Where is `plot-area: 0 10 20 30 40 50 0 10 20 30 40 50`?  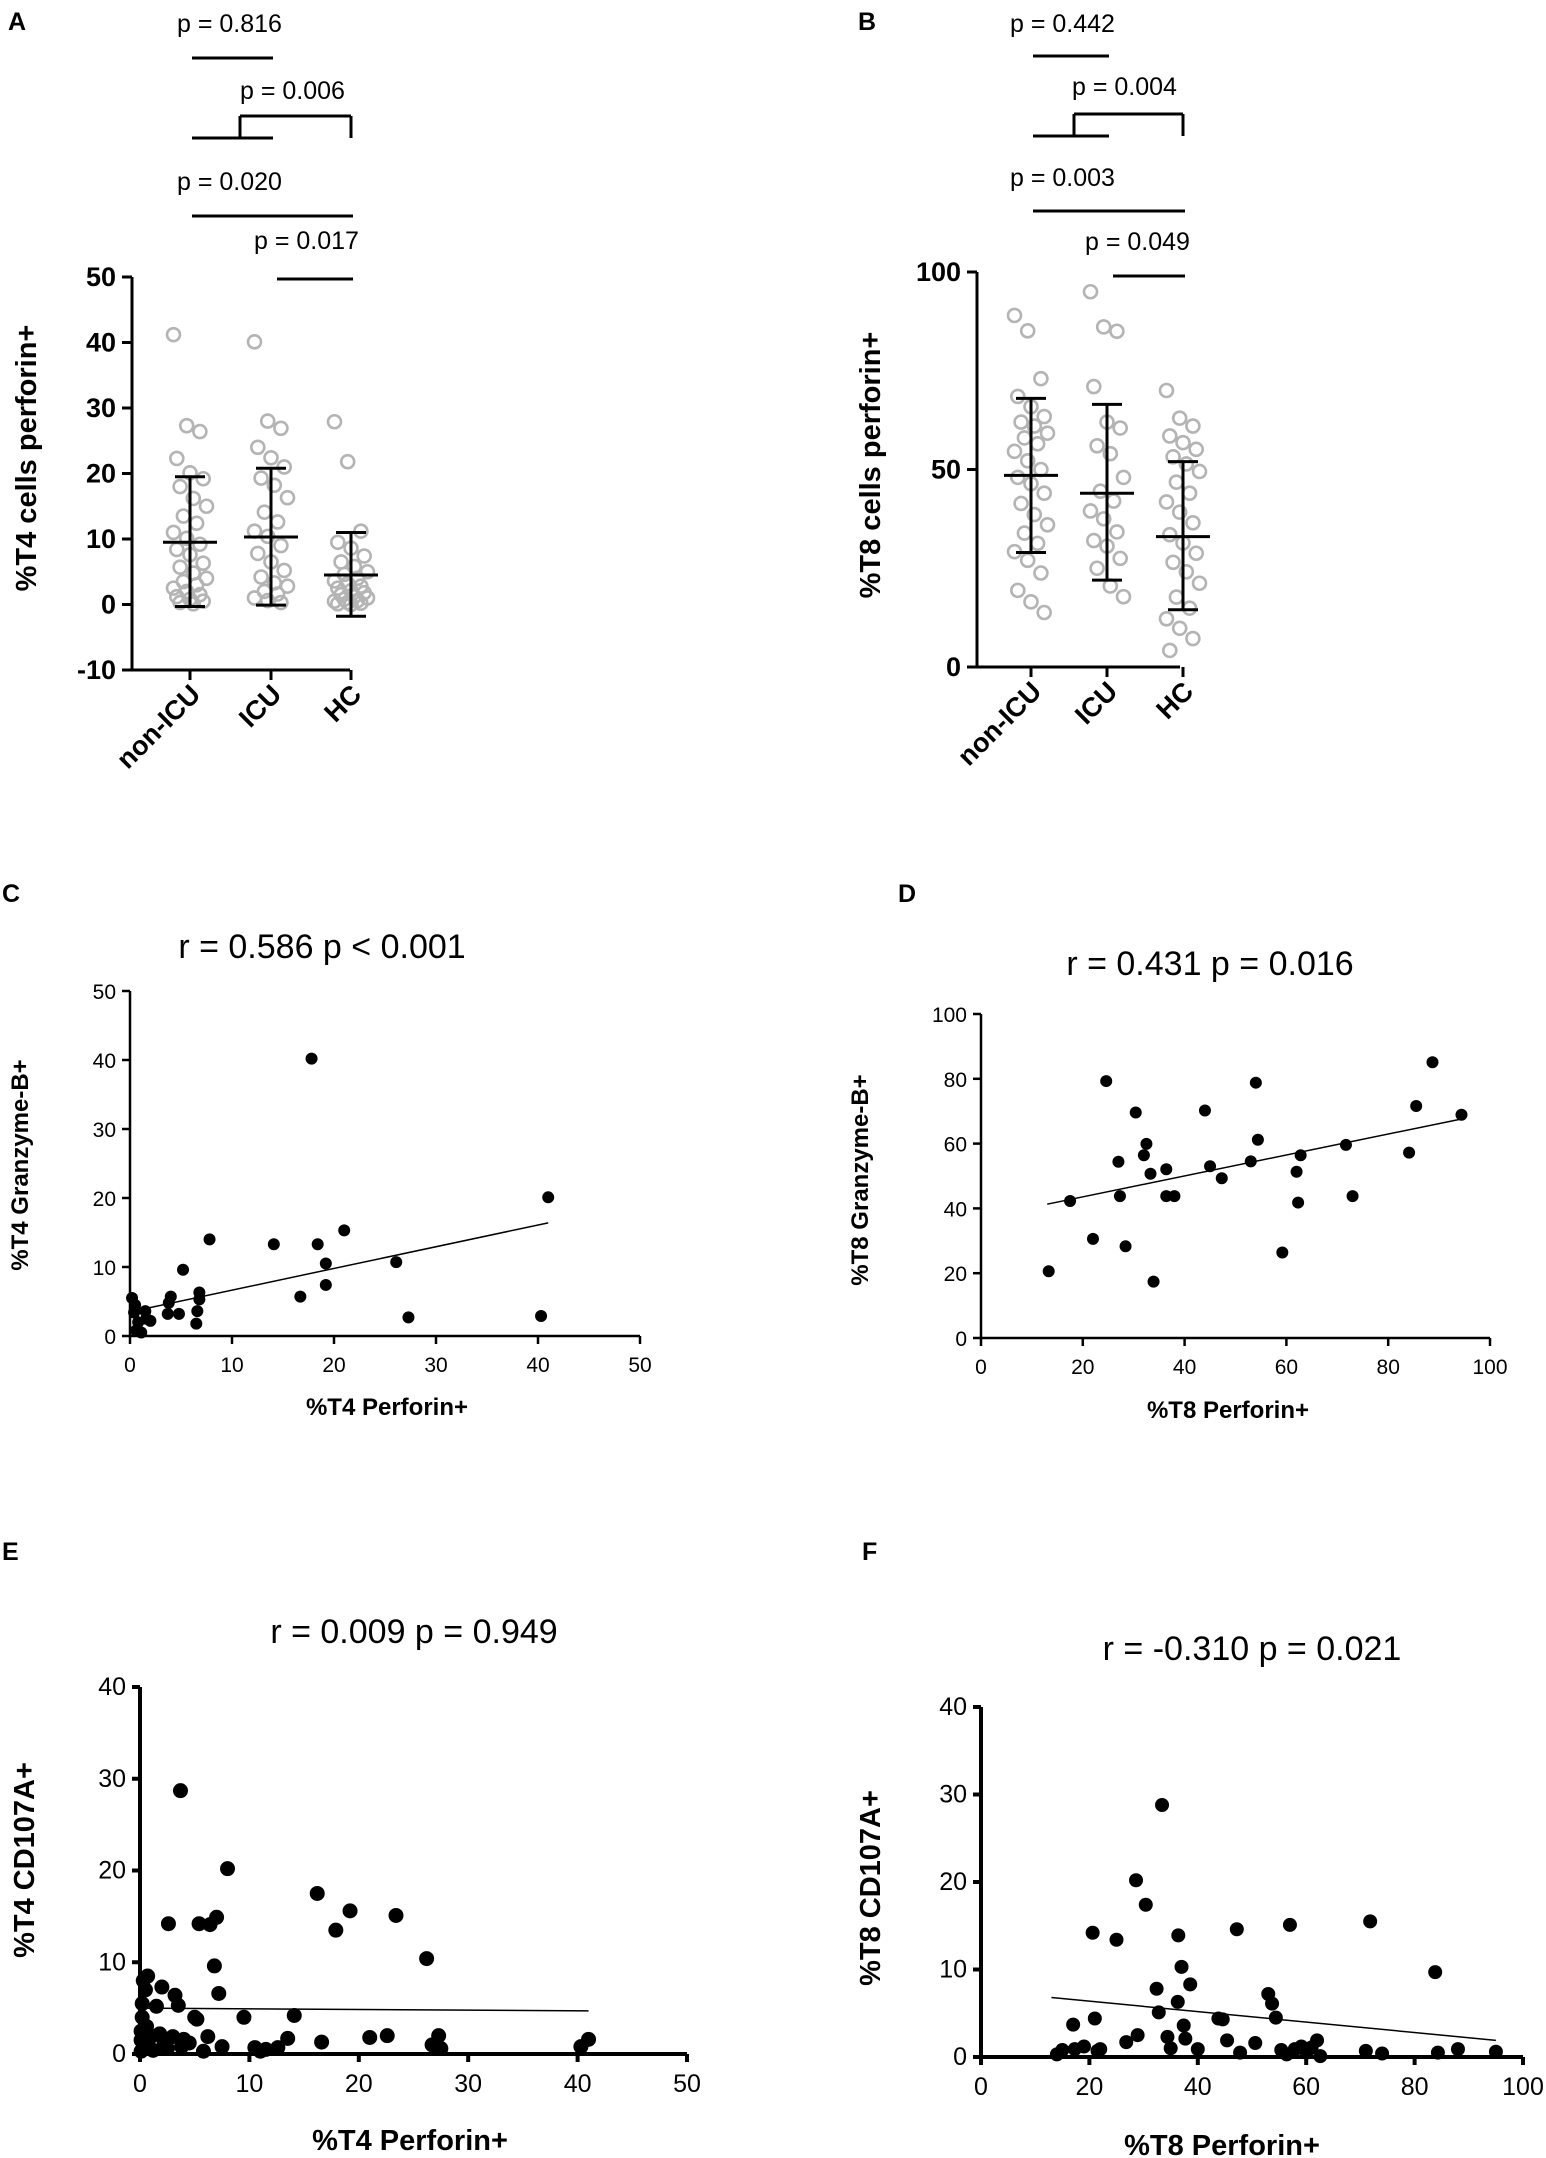 plot-area: 0 10 20 30 40 50 0 10 20 30 40 50 is located at coordinates (372, 1179).